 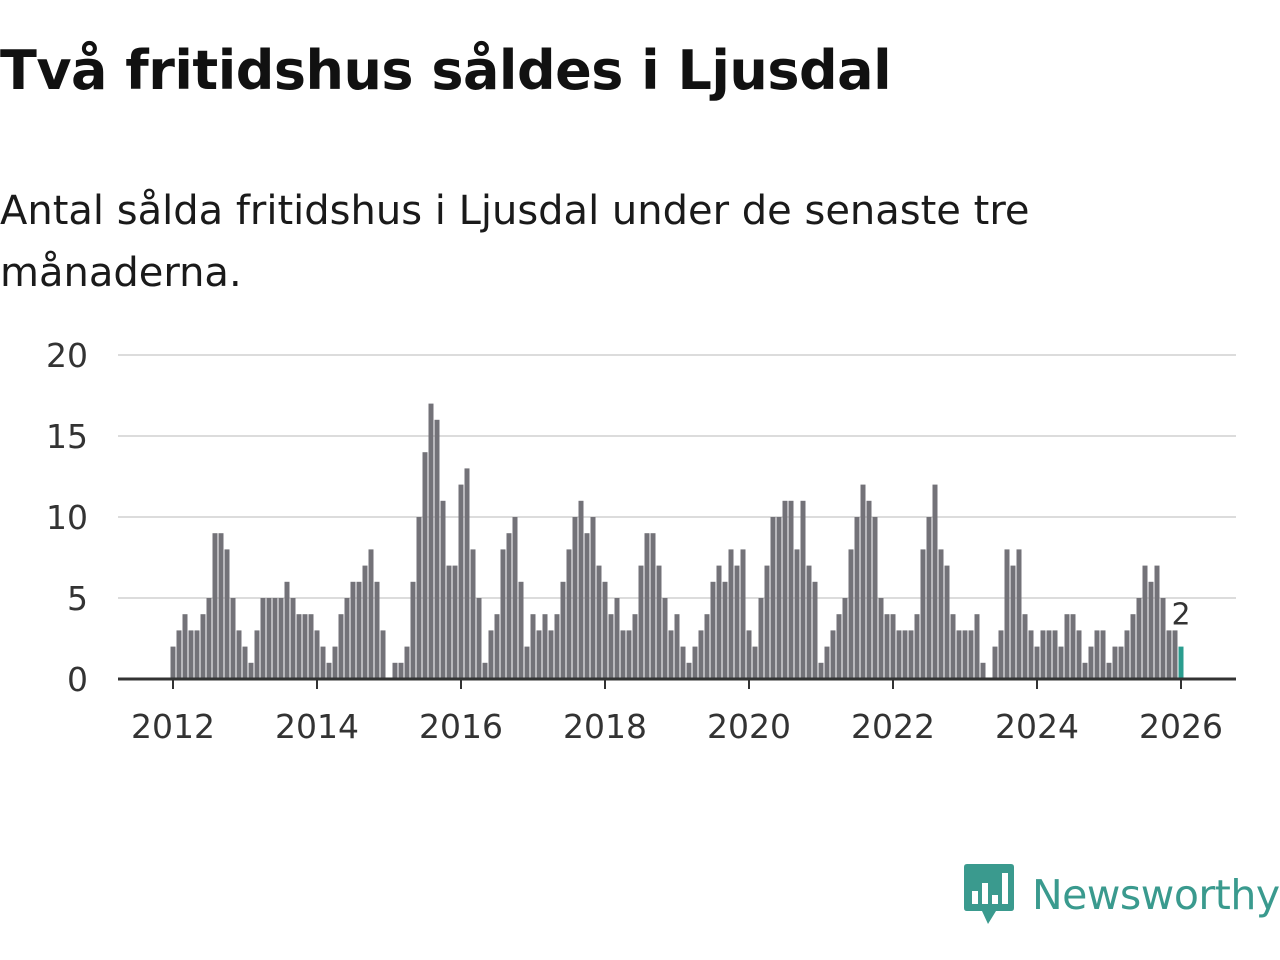 What do you see at coordinates (67, 436) in the screenshot?
I see `y-tick-label: 15` at bounding box center [67, 436].